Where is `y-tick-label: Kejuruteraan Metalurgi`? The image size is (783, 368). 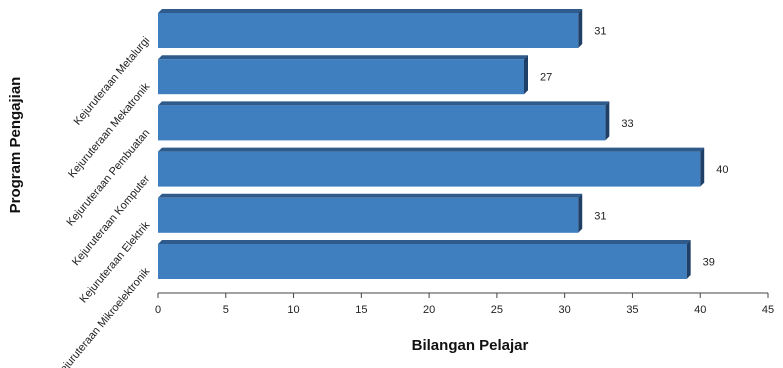
y-tick-label: Kejuruteraan Metalurgi is located at coordinates (112, 81).